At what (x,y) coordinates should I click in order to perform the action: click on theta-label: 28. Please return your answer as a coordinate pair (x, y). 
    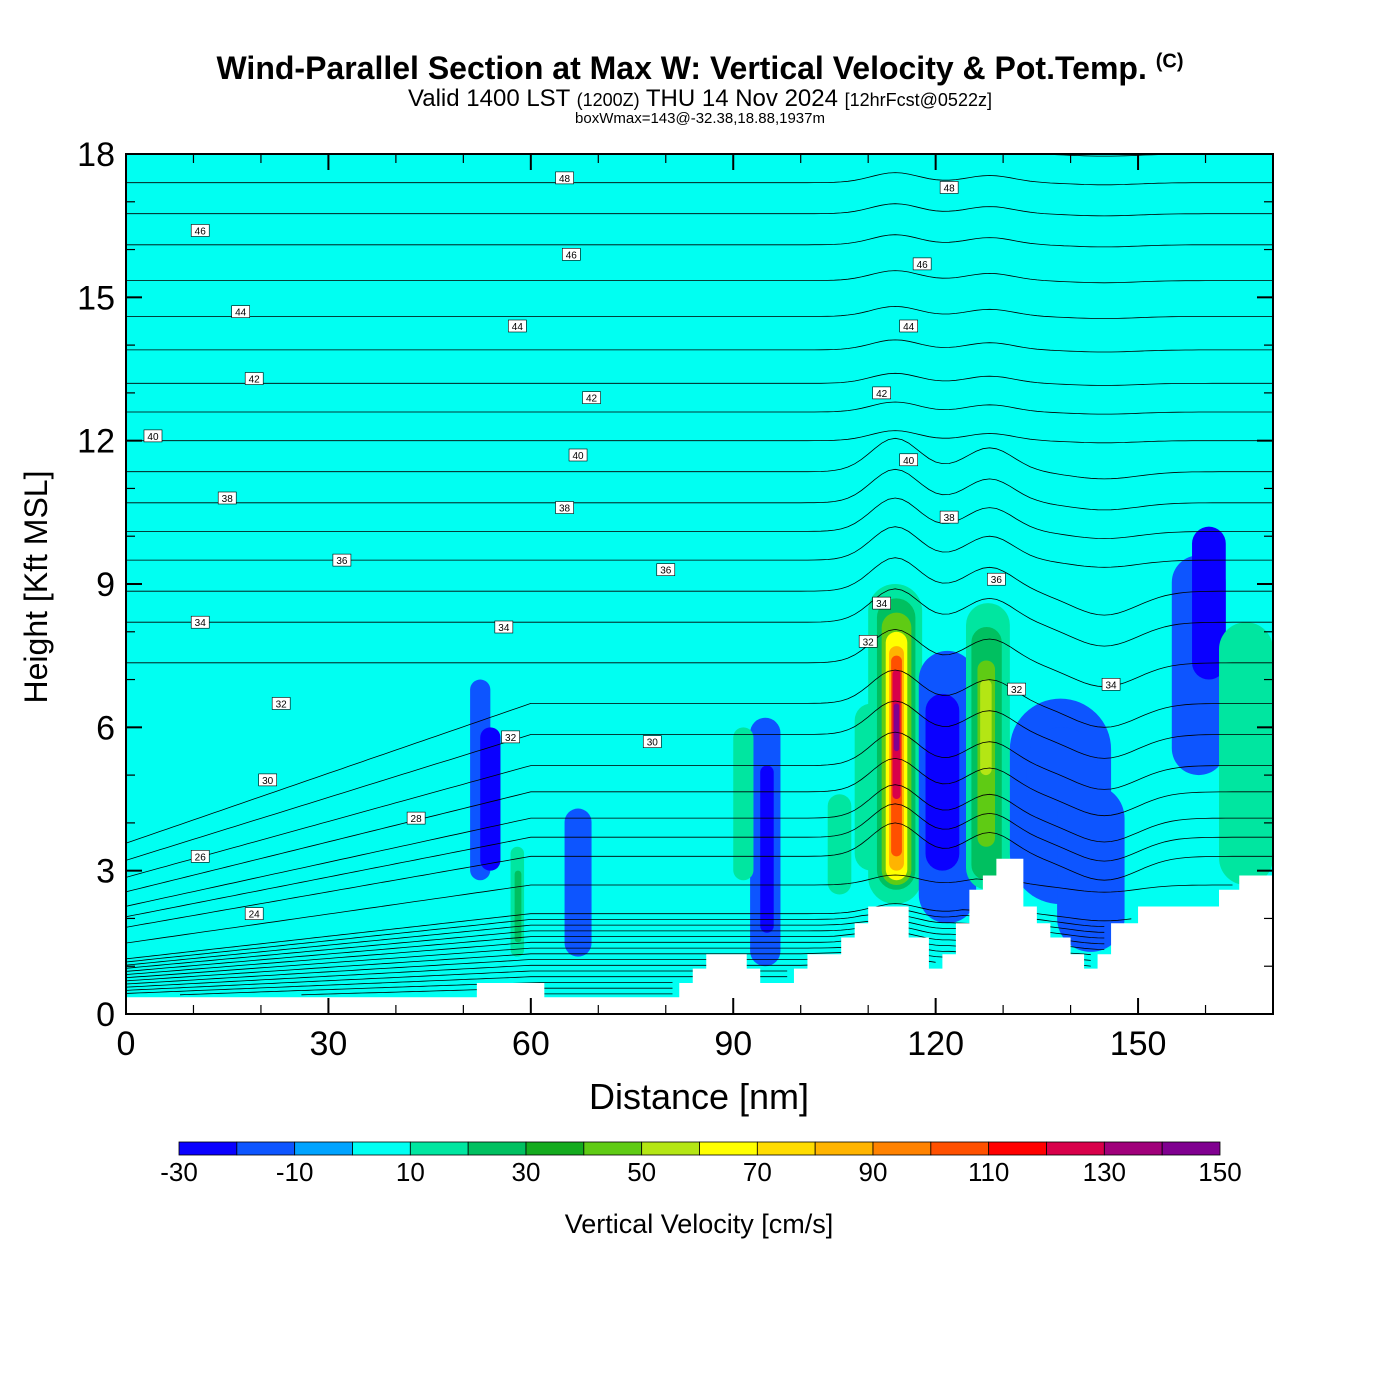
    Looking at the image, I should click on (416, 818).